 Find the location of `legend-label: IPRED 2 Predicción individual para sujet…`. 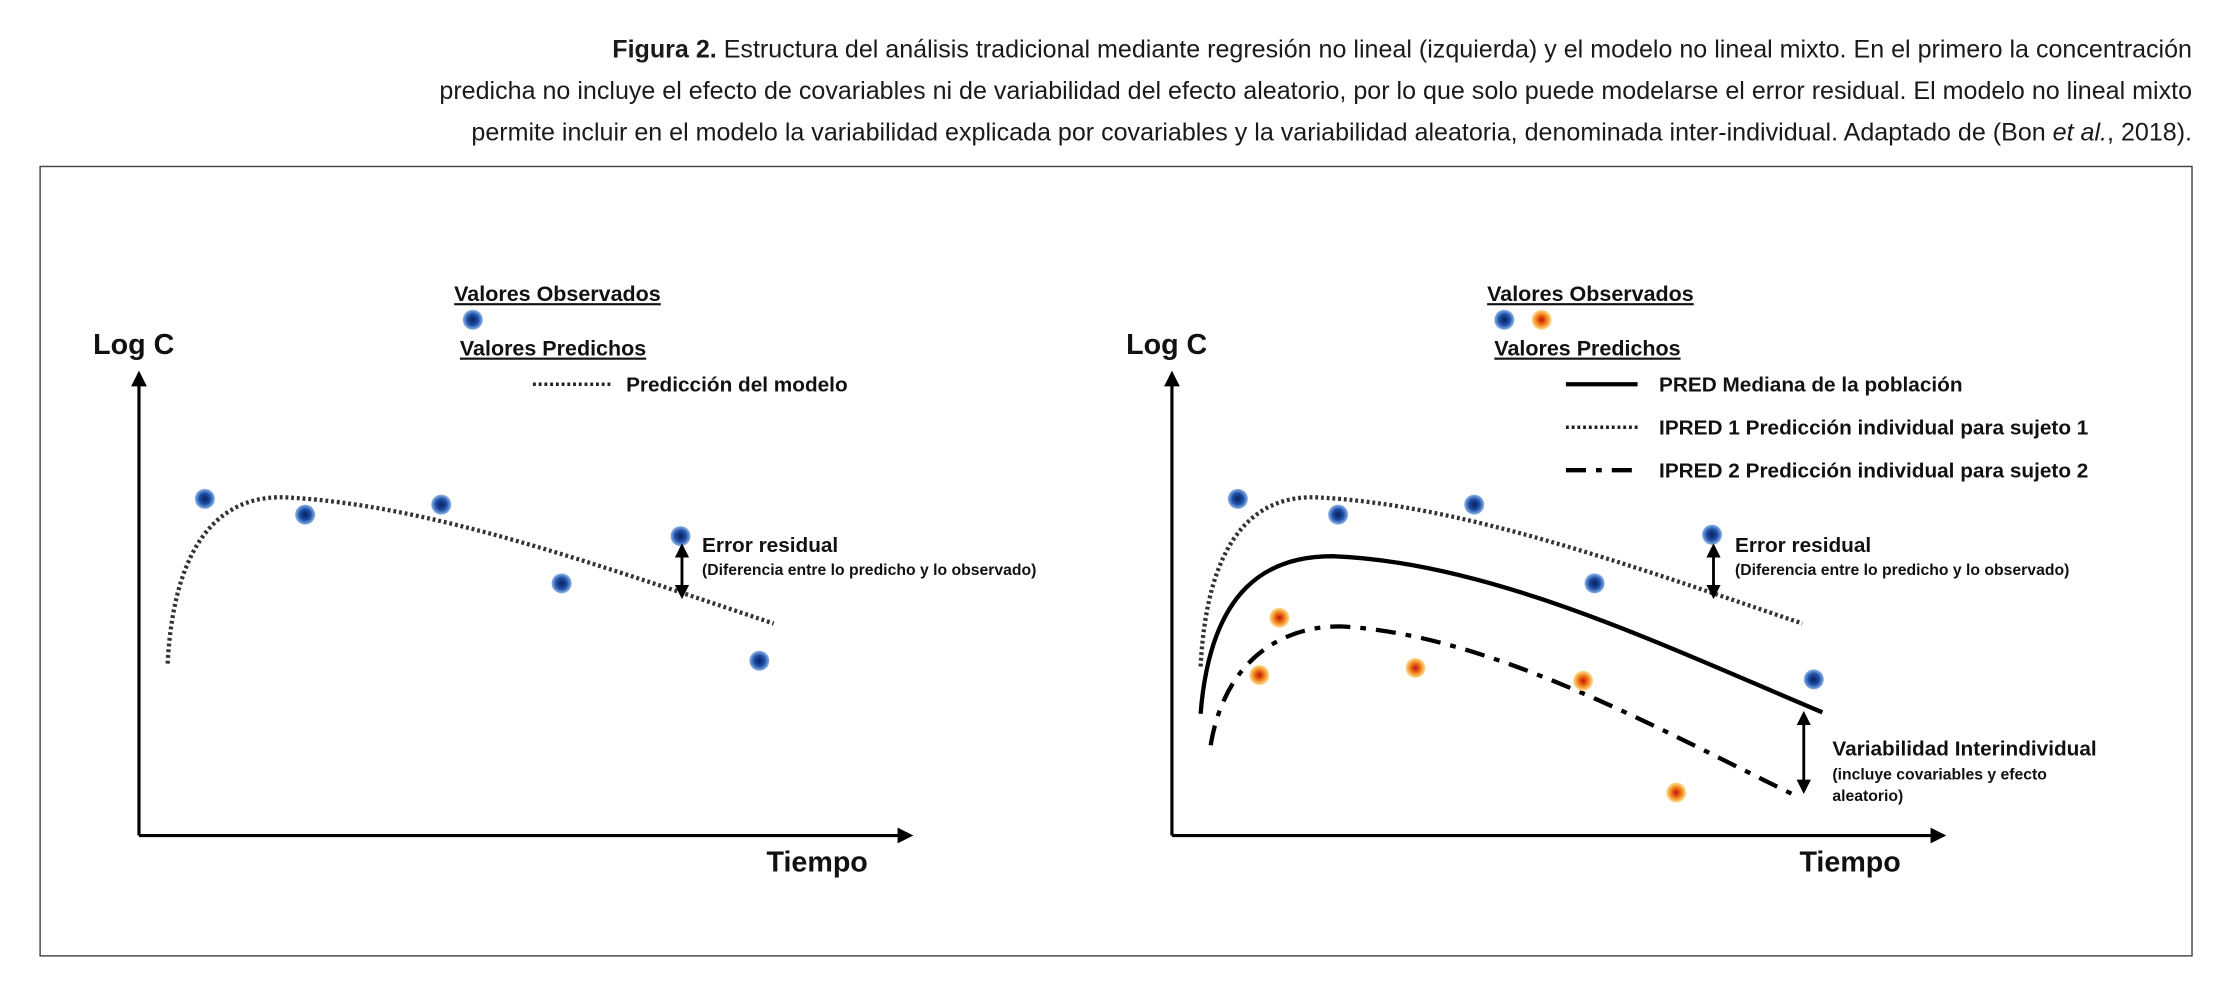

legend-label: IPRED 2 Predicción individual para sujet… is located at coordinates (1873, 470).